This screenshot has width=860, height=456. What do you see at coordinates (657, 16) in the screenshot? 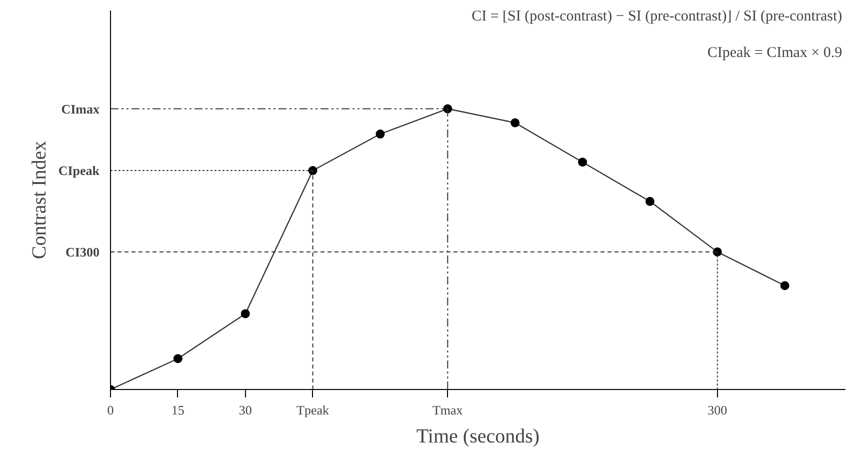
I see `text: CI = [SI (post-contrast) − SI (pre-contrast)] / SI (pre-contrast)` at bounding box center [657, 16].